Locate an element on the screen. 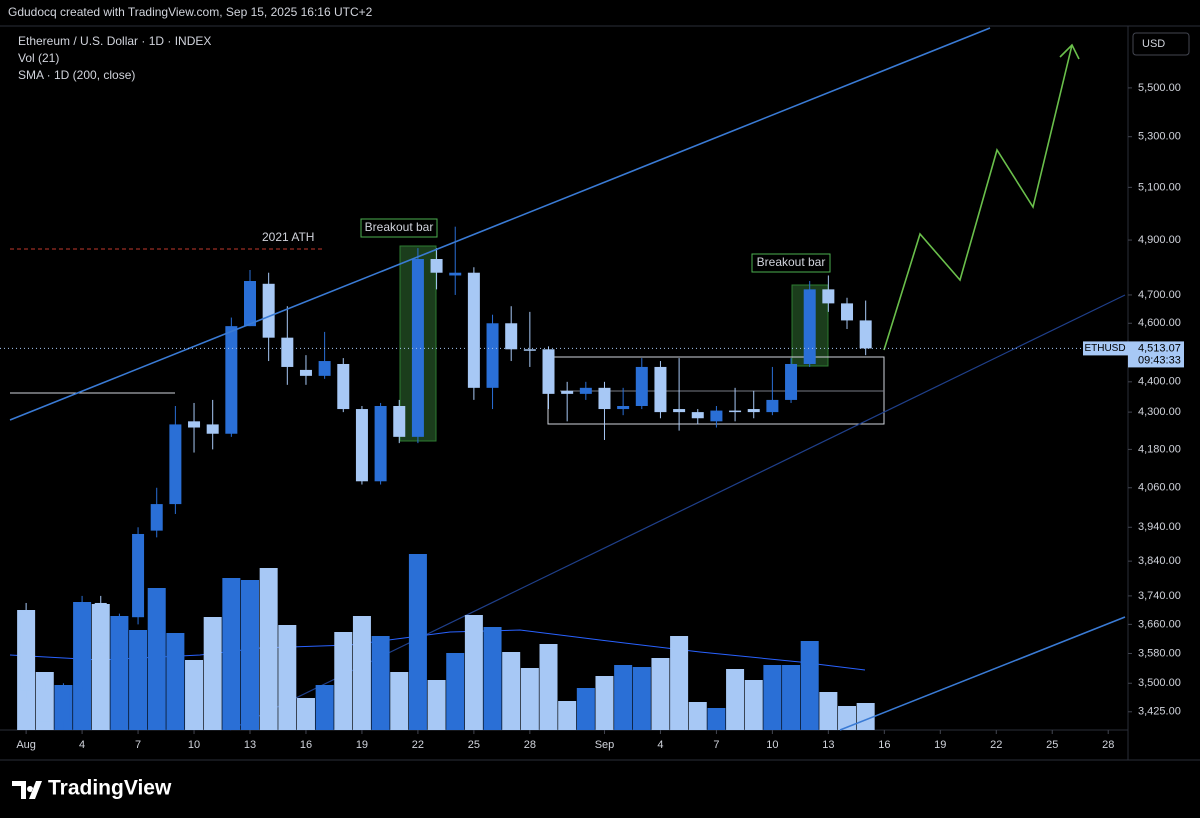  x-tick-label: 22 is located at coordinates (996, 745).